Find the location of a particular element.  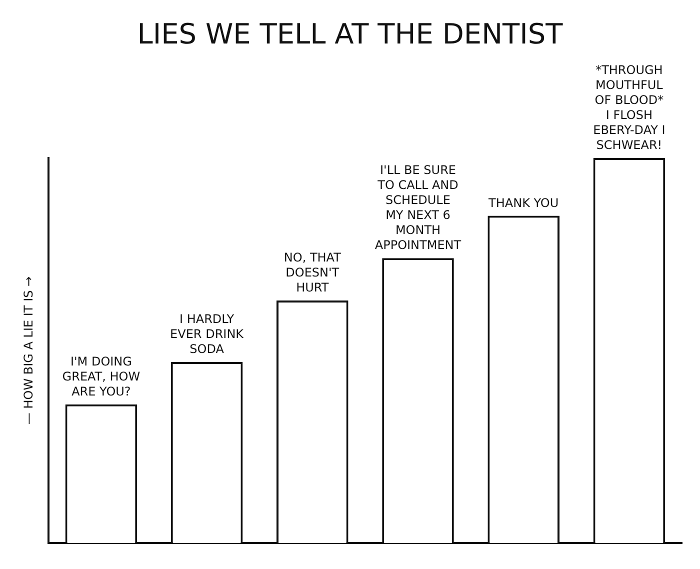

x-tick-label: I'LL BE SURE TO CALL AND SCHEDULE MY NEXT 6 MONTH APPOINTMENT is located at coordinates (418, 207).